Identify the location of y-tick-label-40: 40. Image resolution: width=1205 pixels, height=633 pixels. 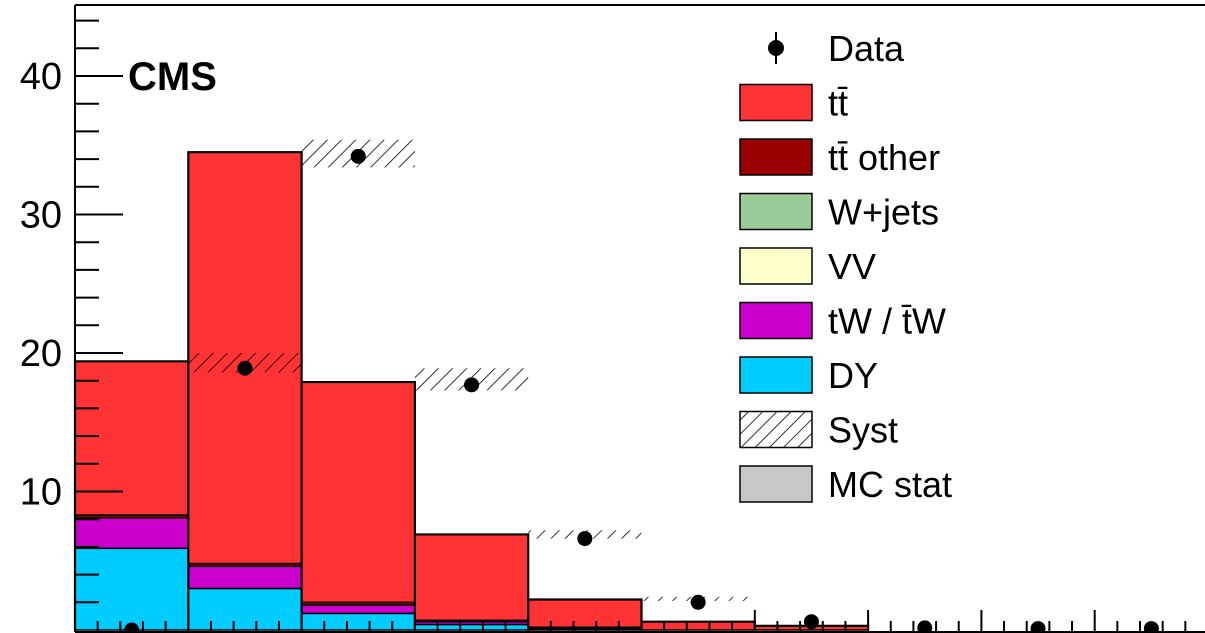
(41, 77).